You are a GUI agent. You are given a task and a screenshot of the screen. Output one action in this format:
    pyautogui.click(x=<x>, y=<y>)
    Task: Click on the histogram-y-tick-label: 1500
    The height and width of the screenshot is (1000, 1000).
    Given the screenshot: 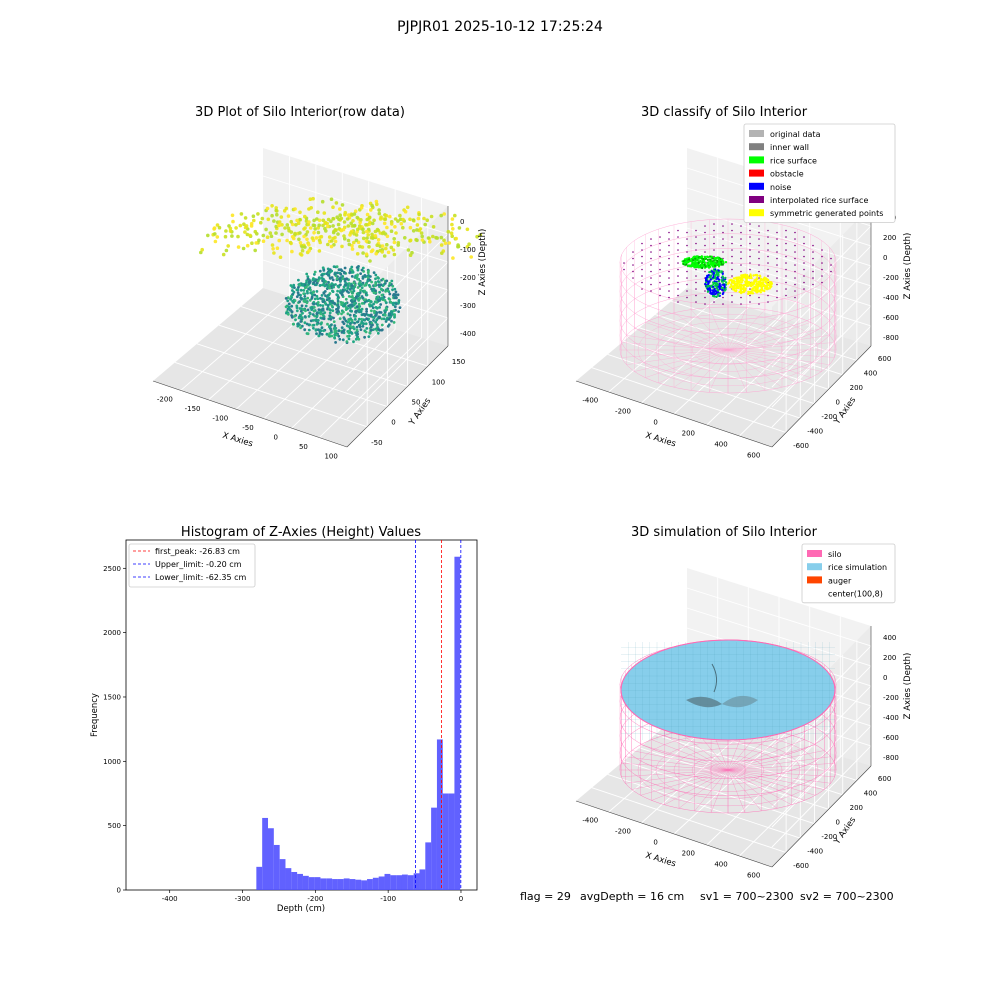 What is the action you would take?
    pyautogui.click(x=112, y=697)
    